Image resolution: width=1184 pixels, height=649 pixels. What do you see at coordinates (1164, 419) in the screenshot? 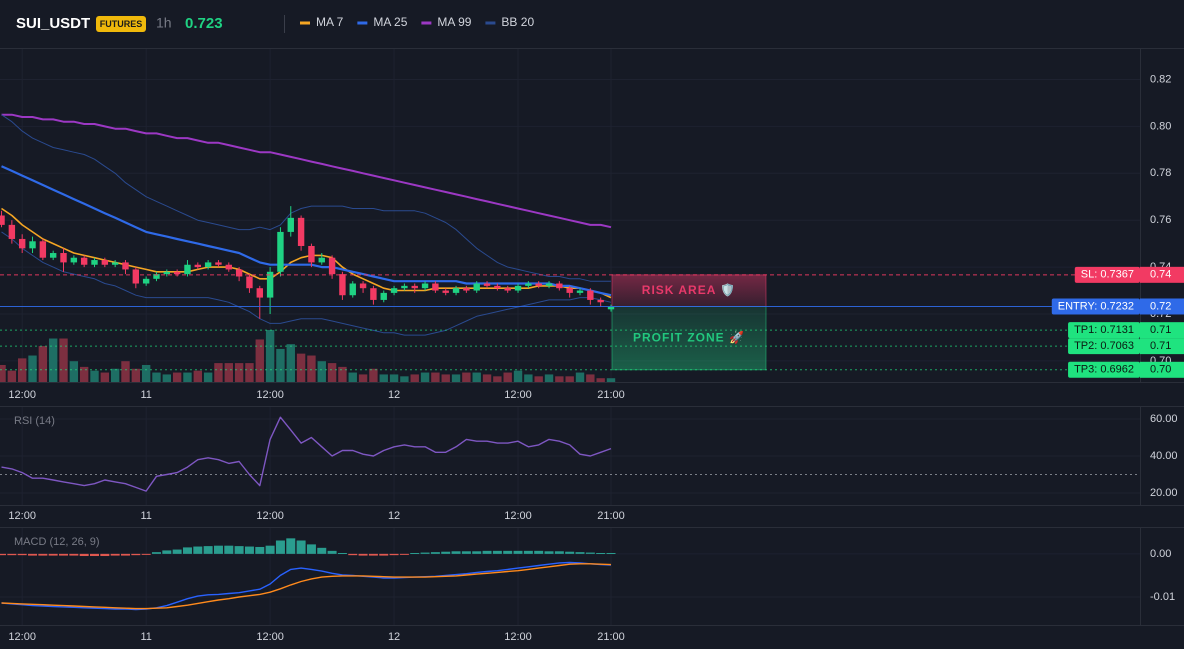
I see `y-tick-label: 60.00` at bounding box center [1164, 419].